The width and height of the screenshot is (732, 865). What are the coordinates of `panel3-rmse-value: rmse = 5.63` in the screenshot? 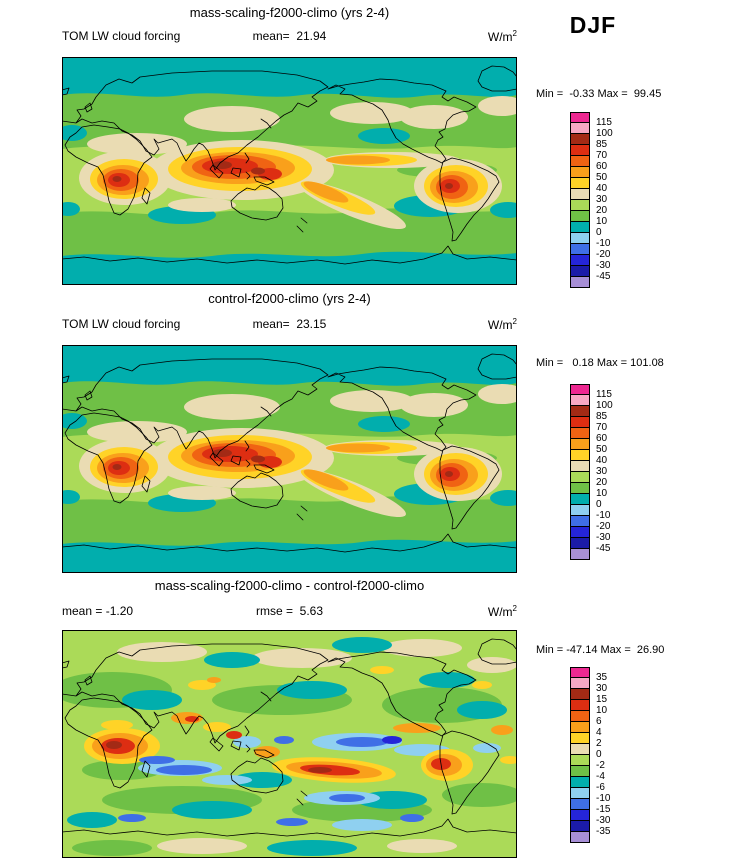 It's located at (289, 611).